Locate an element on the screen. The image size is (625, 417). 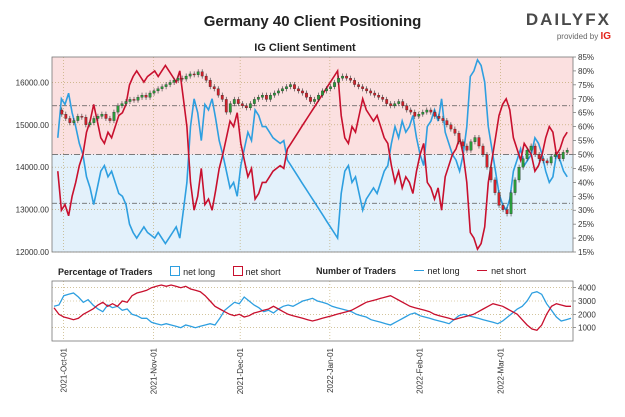
legend-number: Number of Traders net long net short is located at coordinates (421, 271).